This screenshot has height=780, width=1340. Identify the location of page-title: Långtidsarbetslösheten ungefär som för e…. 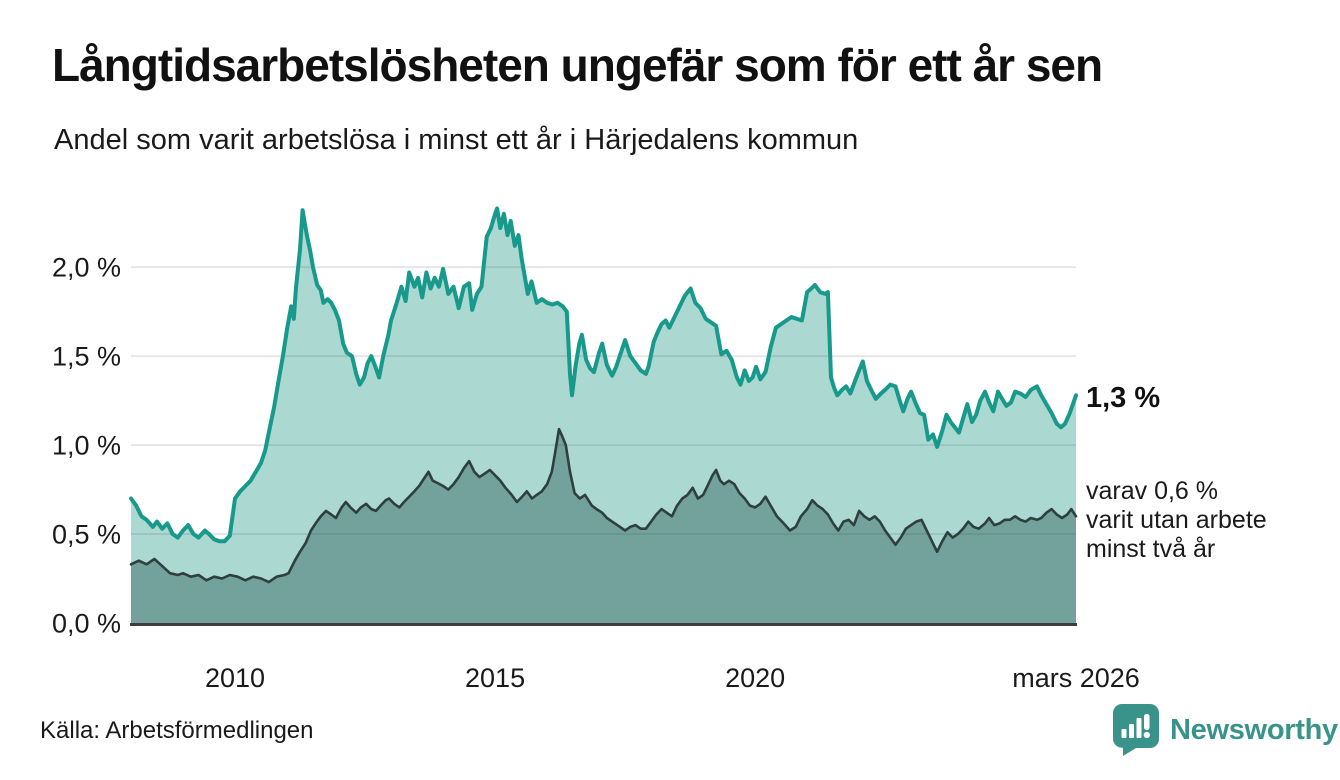
(577, 65).